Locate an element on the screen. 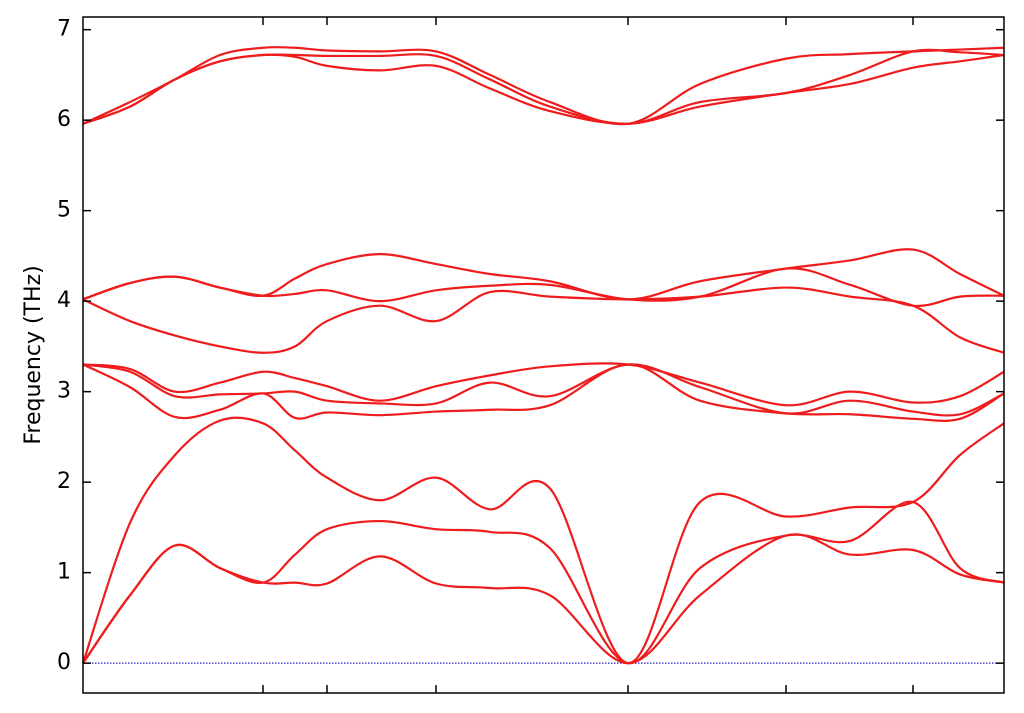  y-tick-label: 4 is located at coordinates (64, 300).